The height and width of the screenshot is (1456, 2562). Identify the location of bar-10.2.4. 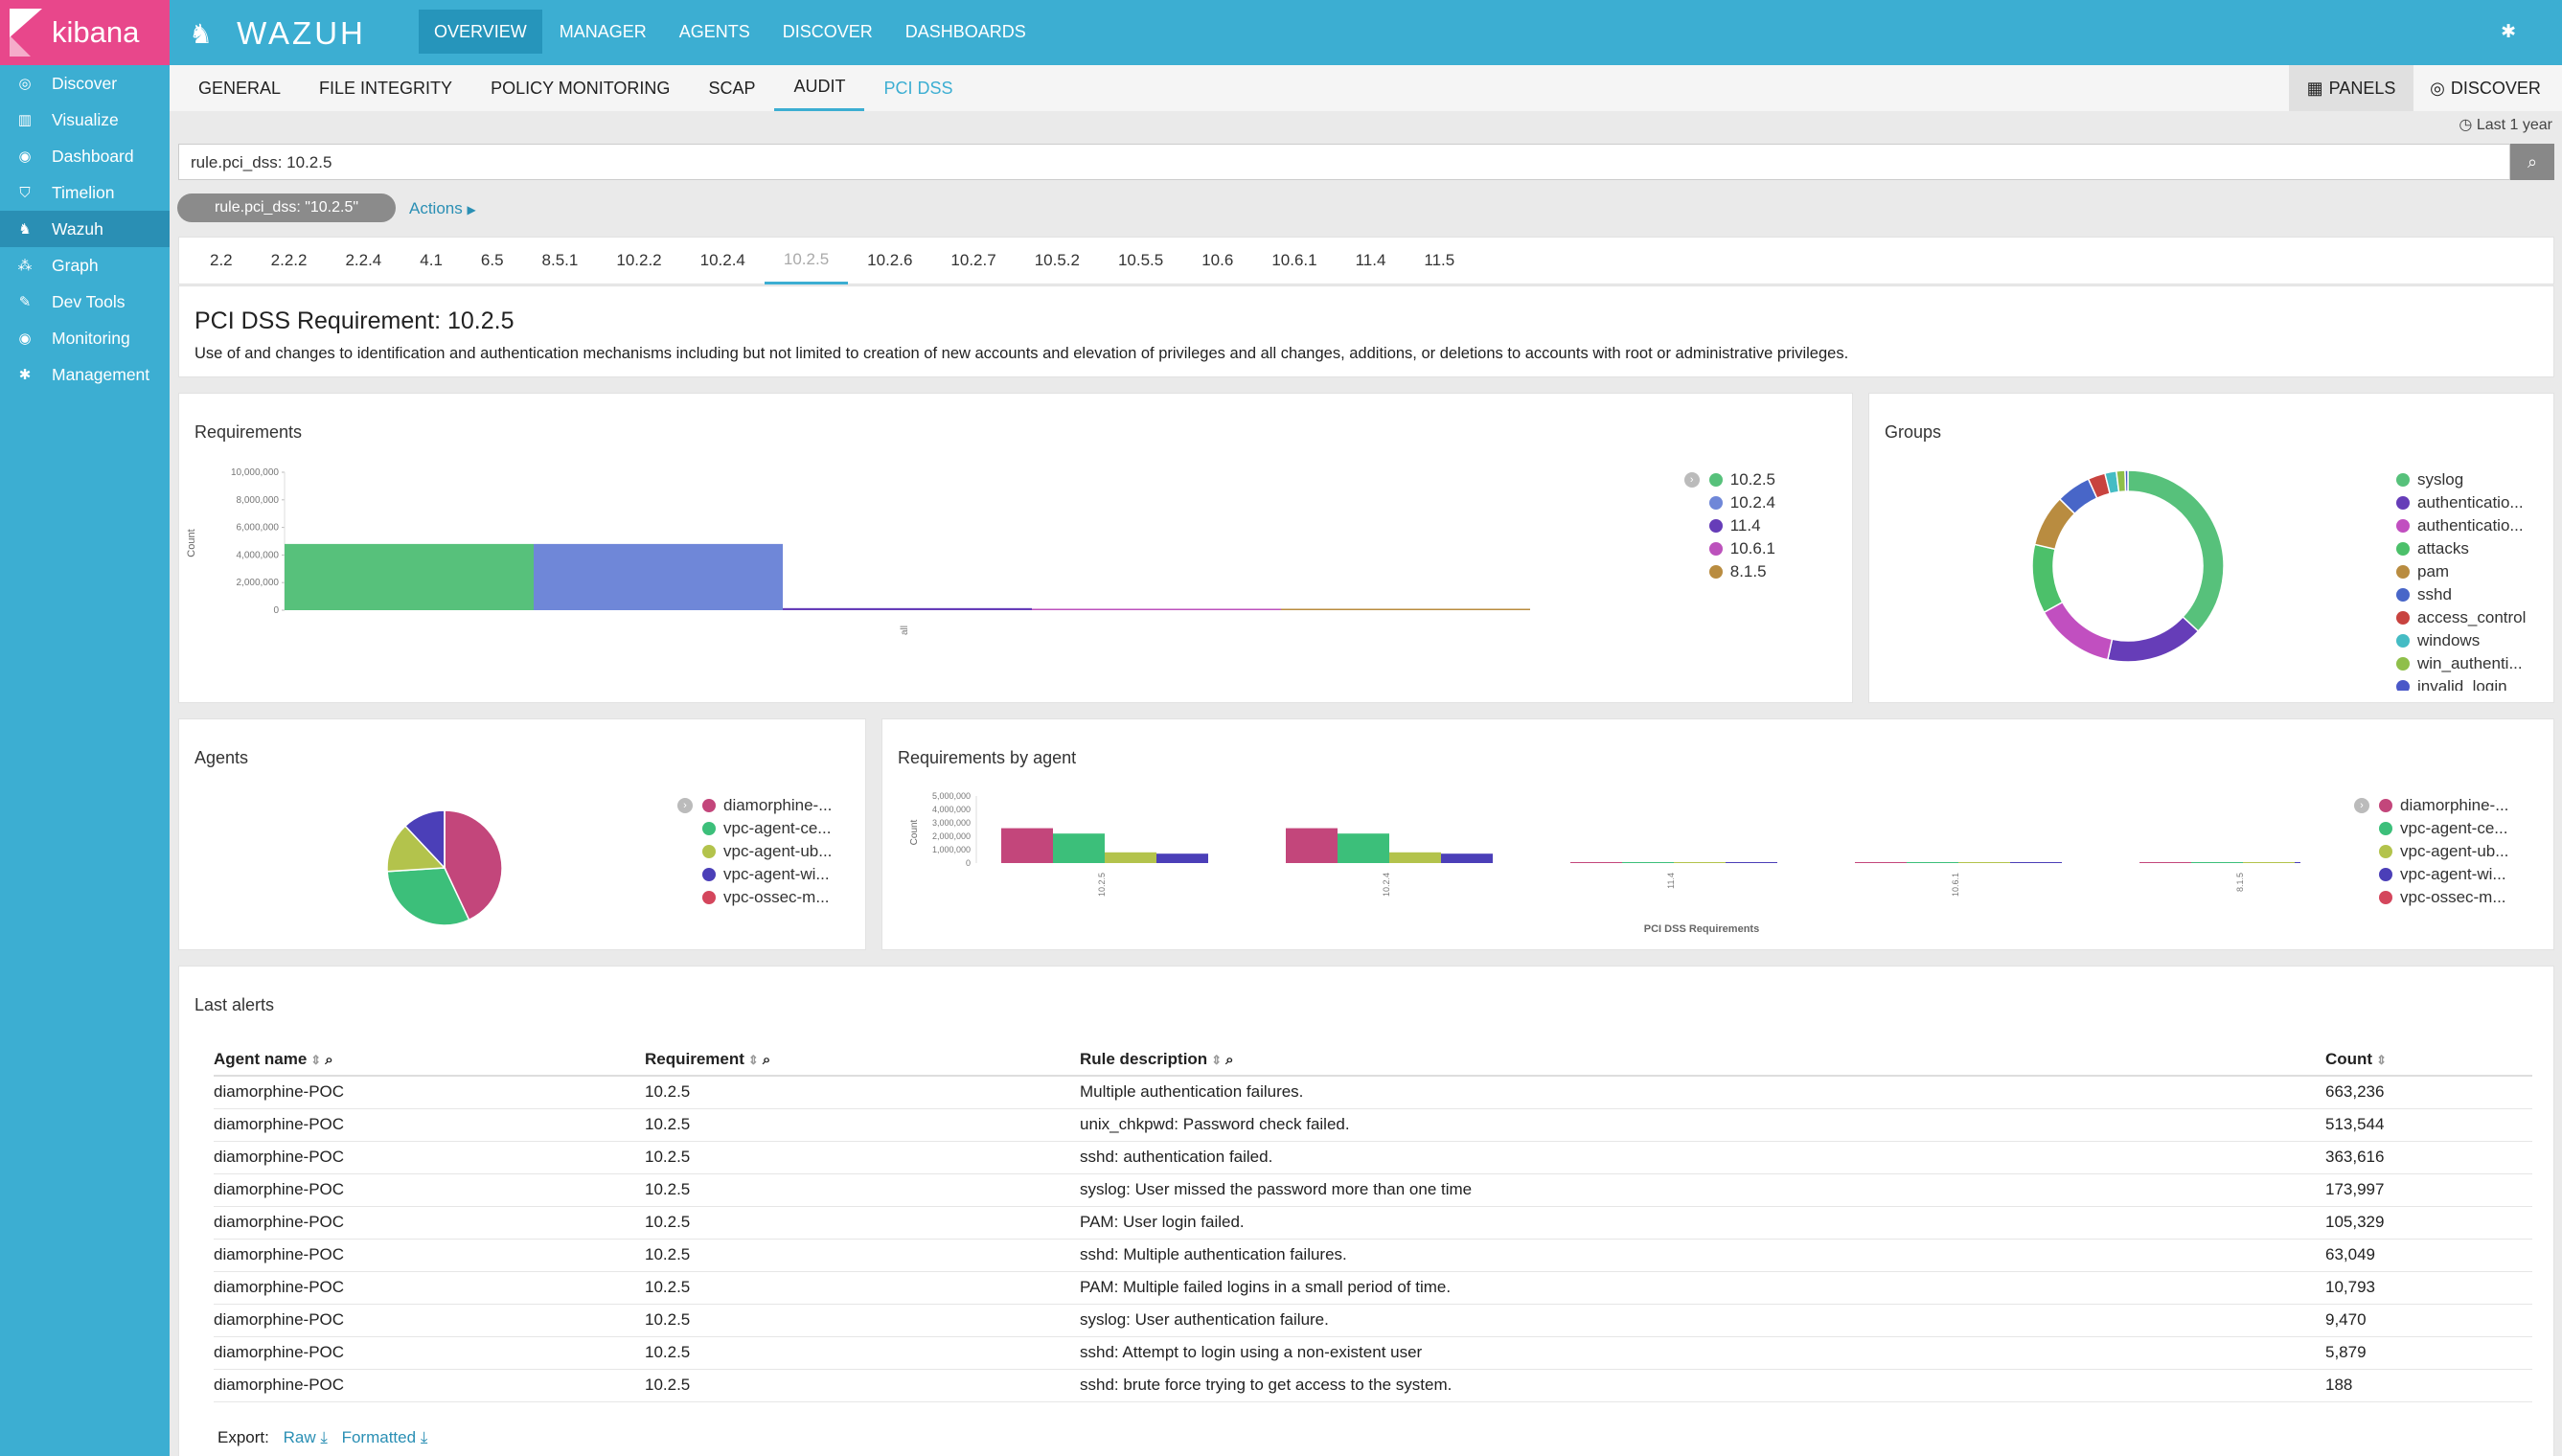
(658, 576).